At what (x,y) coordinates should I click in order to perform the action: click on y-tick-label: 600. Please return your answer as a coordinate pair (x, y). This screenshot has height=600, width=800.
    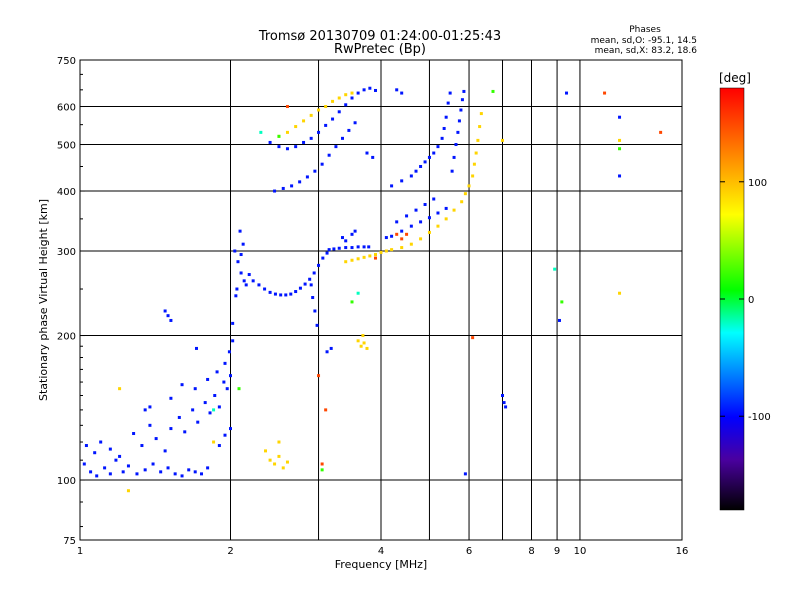
    Looking at the image, I should click on (66, 108).